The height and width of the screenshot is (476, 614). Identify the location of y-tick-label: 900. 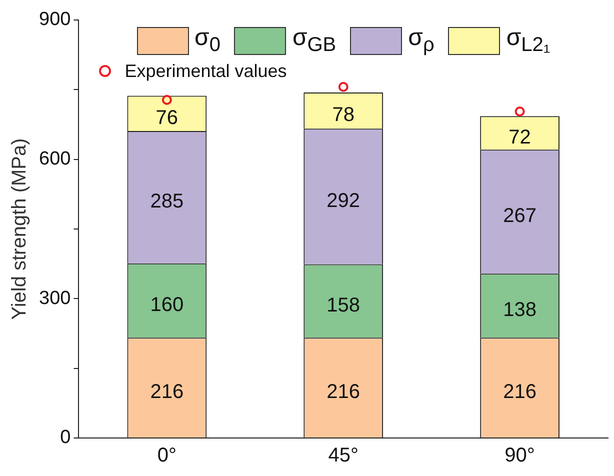
(55, 19).